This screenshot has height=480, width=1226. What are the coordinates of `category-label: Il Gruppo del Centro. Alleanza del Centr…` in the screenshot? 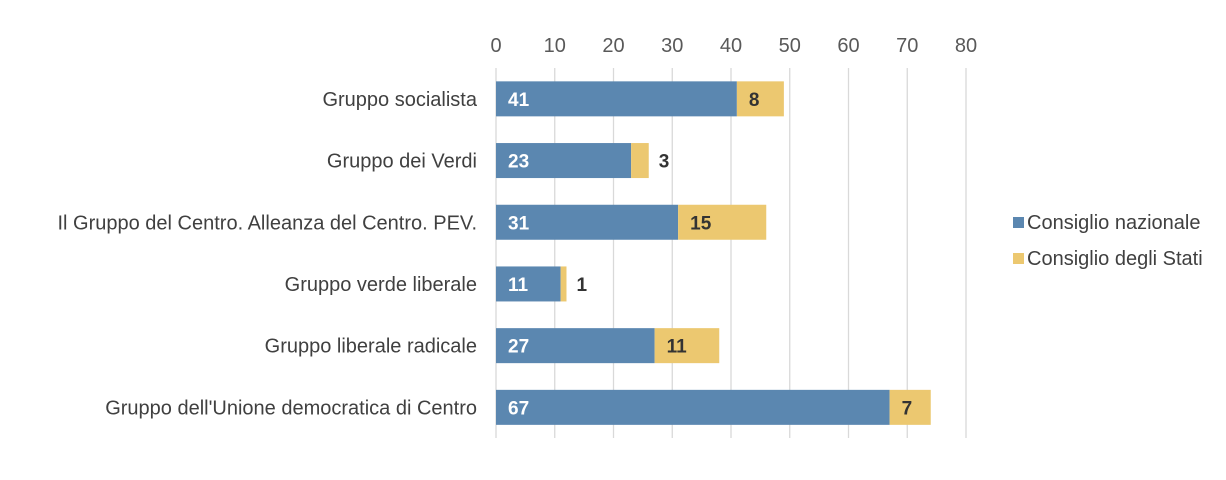 It's located at (267, 223).